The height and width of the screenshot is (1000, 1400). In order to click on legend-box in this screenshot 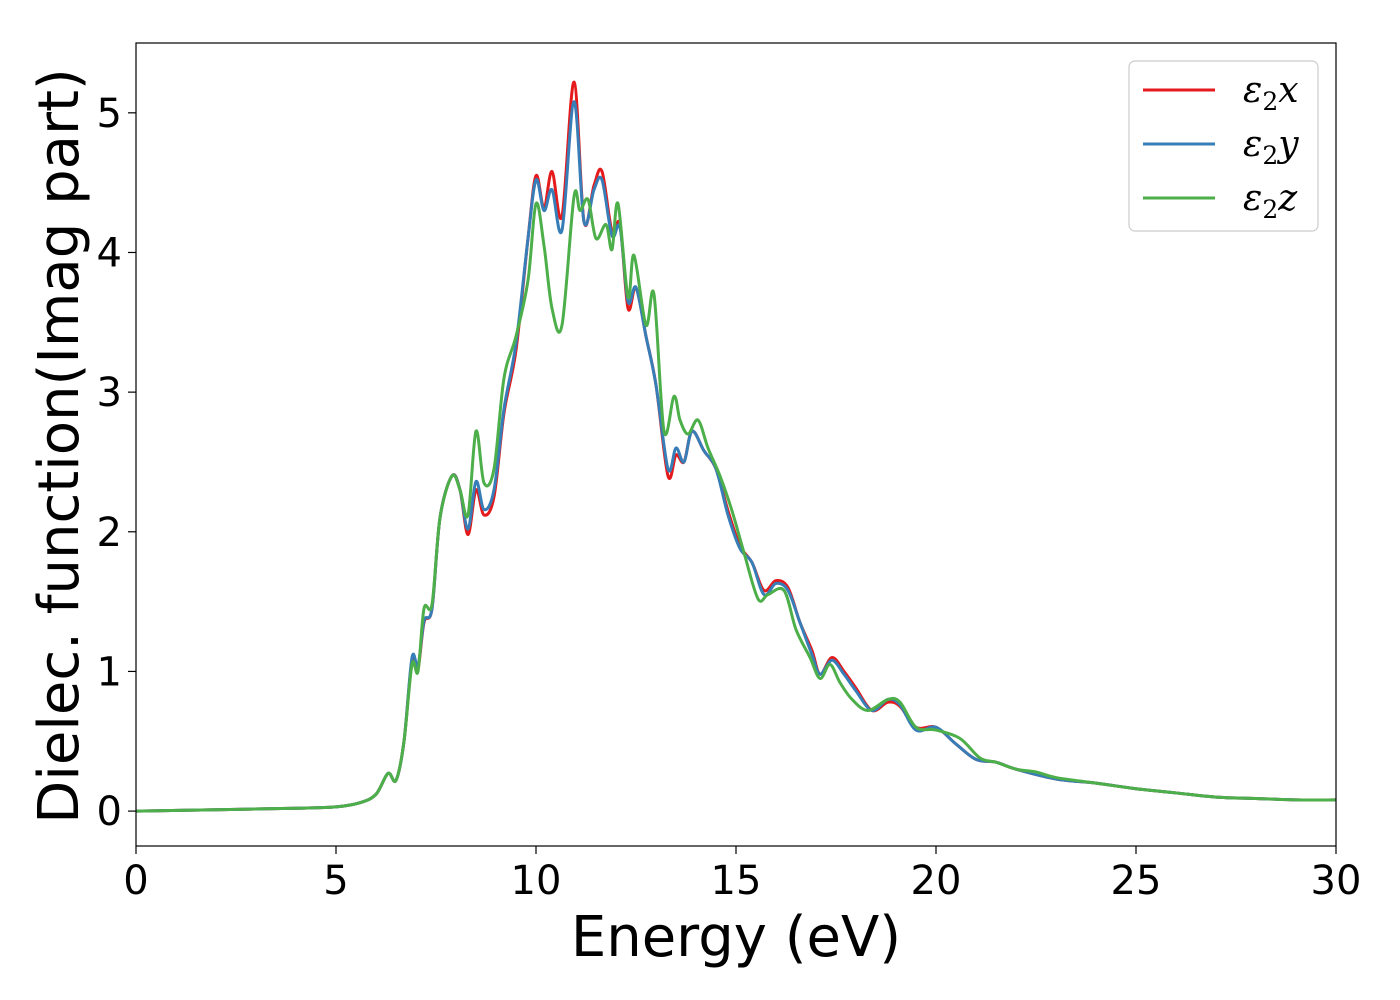, I will do `click(1223, 146)`.